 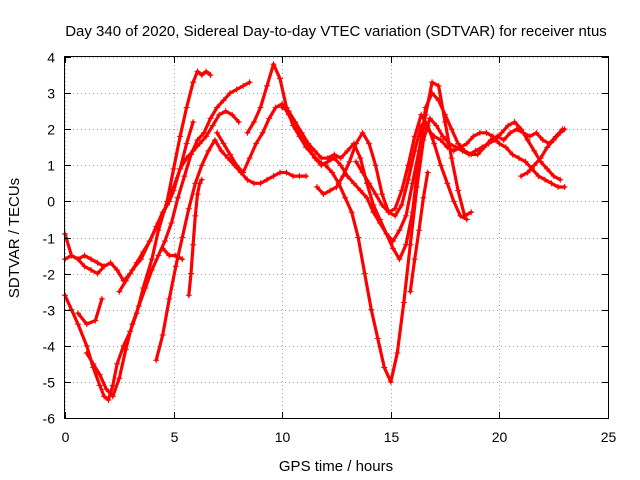 I want to click on y-tick-label: -3, so click(x=49, y=311).